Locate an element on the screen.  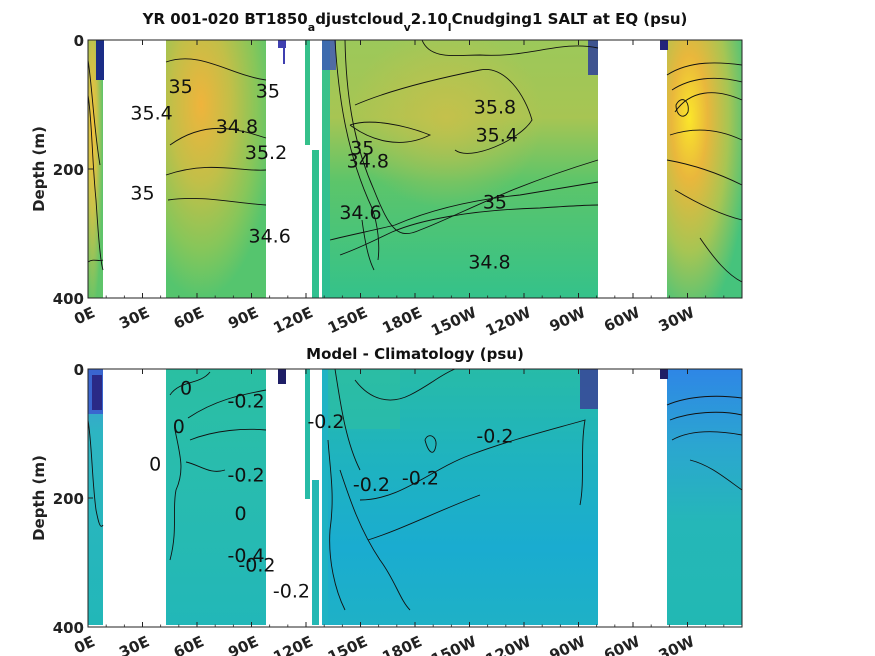
contour-label: 35.8 is located at coordinates (495, 108).